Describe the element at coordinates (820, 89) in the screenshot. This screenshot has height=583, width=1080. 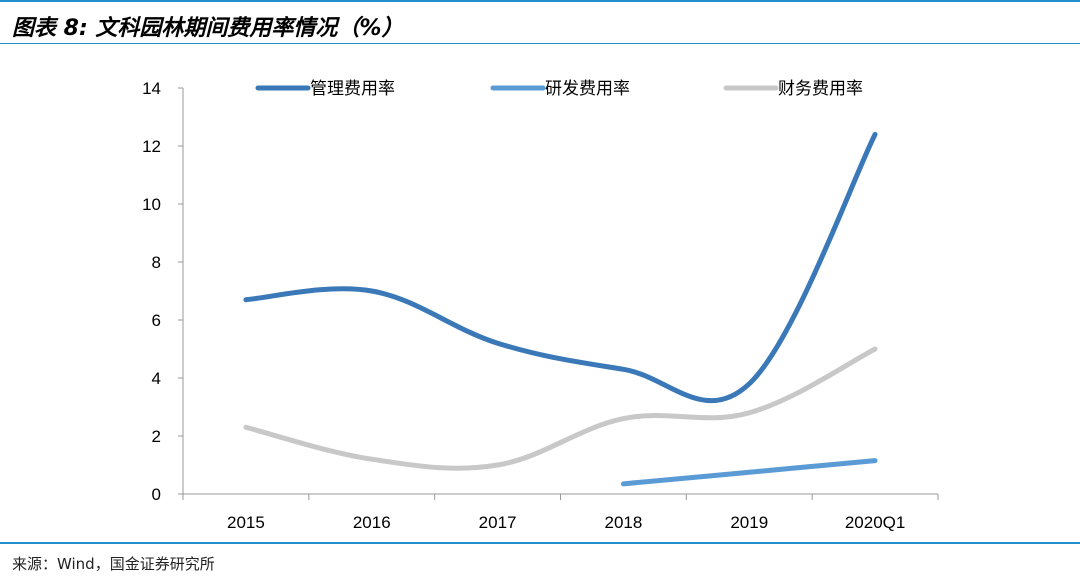
I see `legend-label-3: 财务费用率` at that location.